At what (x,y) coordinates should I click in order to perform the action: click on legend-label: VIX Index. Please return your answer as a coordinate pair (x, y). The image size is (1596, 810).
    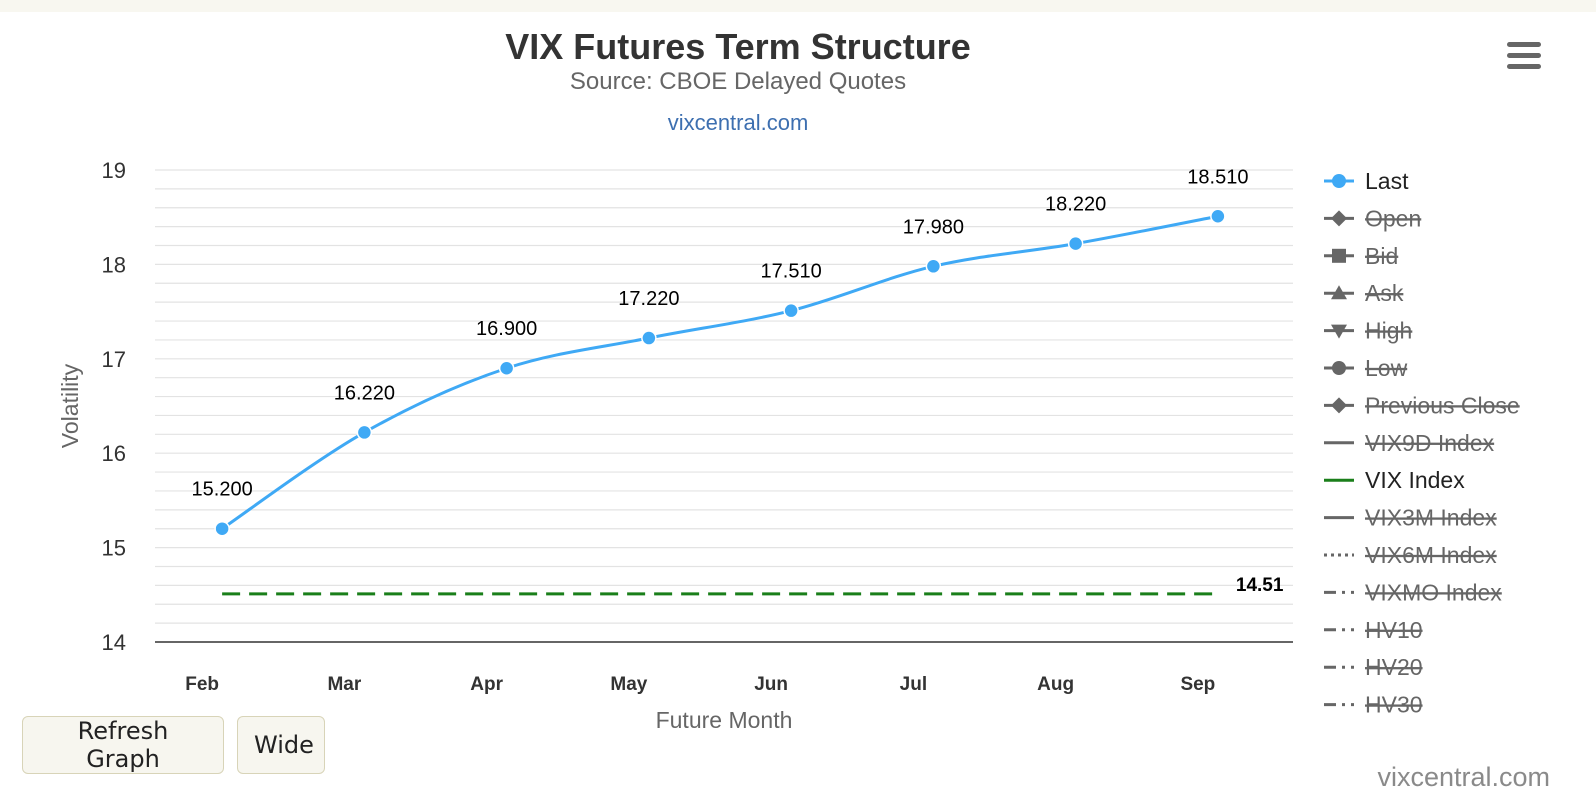
    Looking at the image, I should click on (1415, 480).